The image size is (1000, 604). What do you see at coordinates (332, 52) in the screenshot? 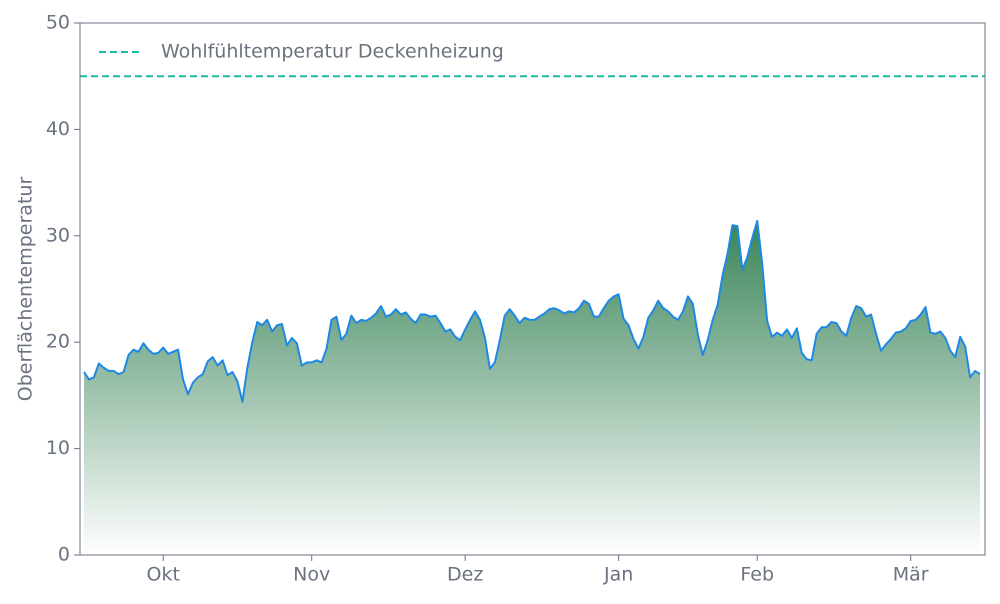
I see `legend-label: Wohlfühltemperatur Deckenheizung` at bounding box center [332, 52].